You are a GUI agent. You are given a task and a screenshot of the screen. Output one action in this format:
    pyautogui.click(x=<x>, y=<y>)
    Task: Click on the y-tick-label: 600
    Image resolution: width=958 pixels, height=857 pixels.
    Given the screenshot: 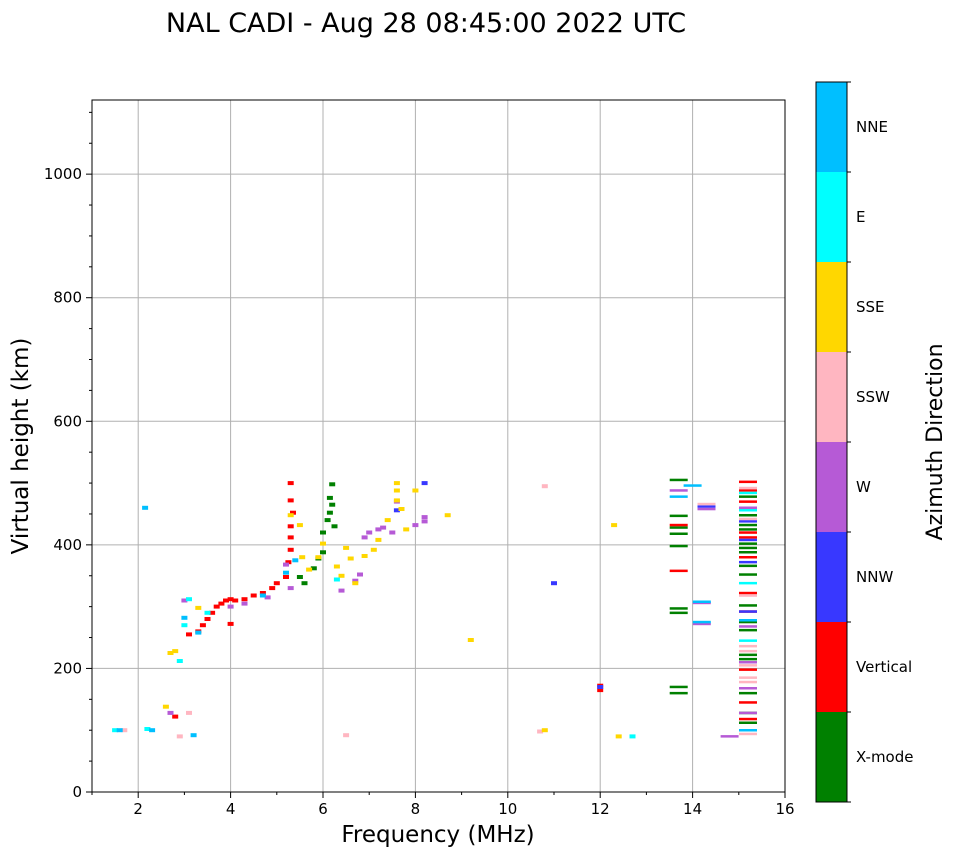 What is the action you would take?
    pyautogui.click(x=67, y=421)
    